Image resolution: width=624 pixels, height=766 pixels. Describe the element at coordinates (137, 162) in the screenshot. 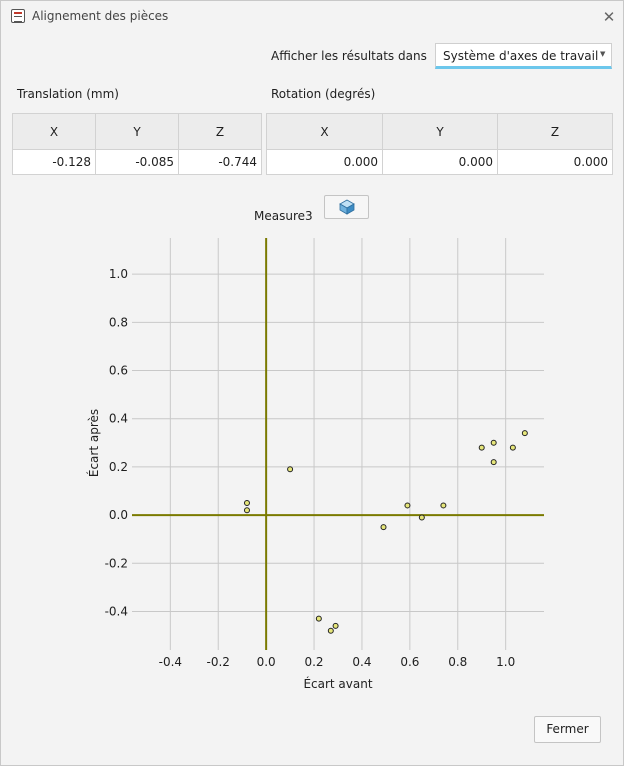

I see `translation-value-y: -0.085` at that location.